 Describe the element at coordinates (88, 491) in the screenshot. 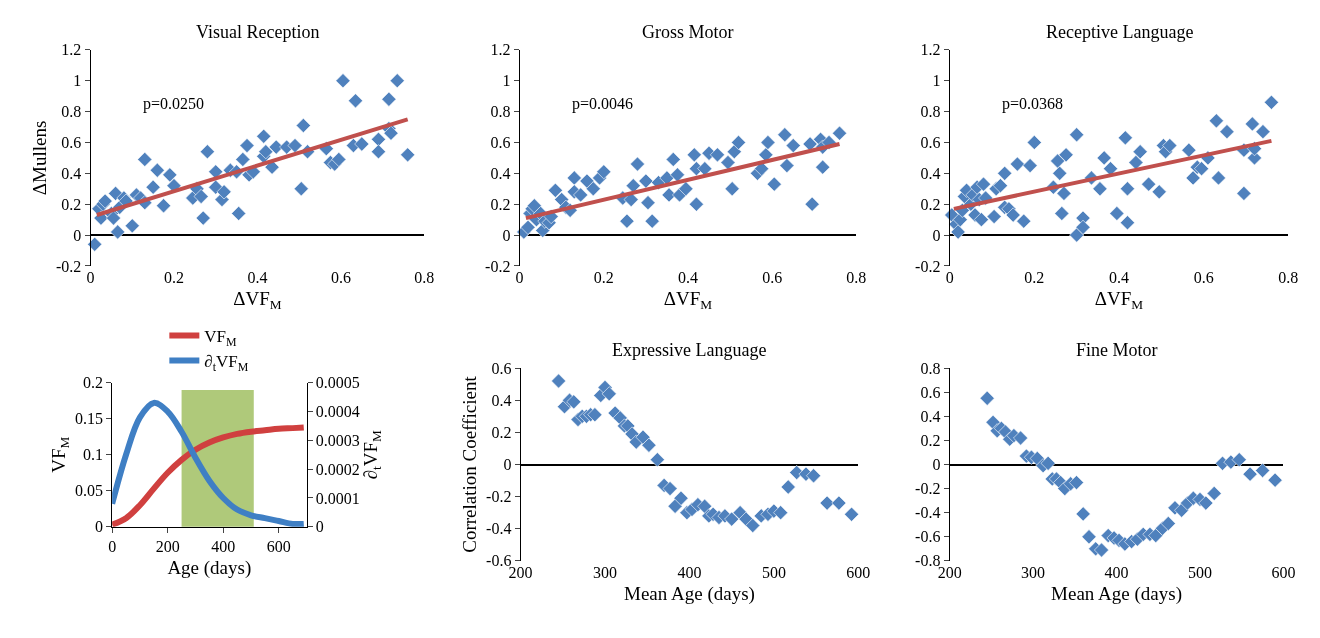

I see `y-tick-label: 0.05` at that location.